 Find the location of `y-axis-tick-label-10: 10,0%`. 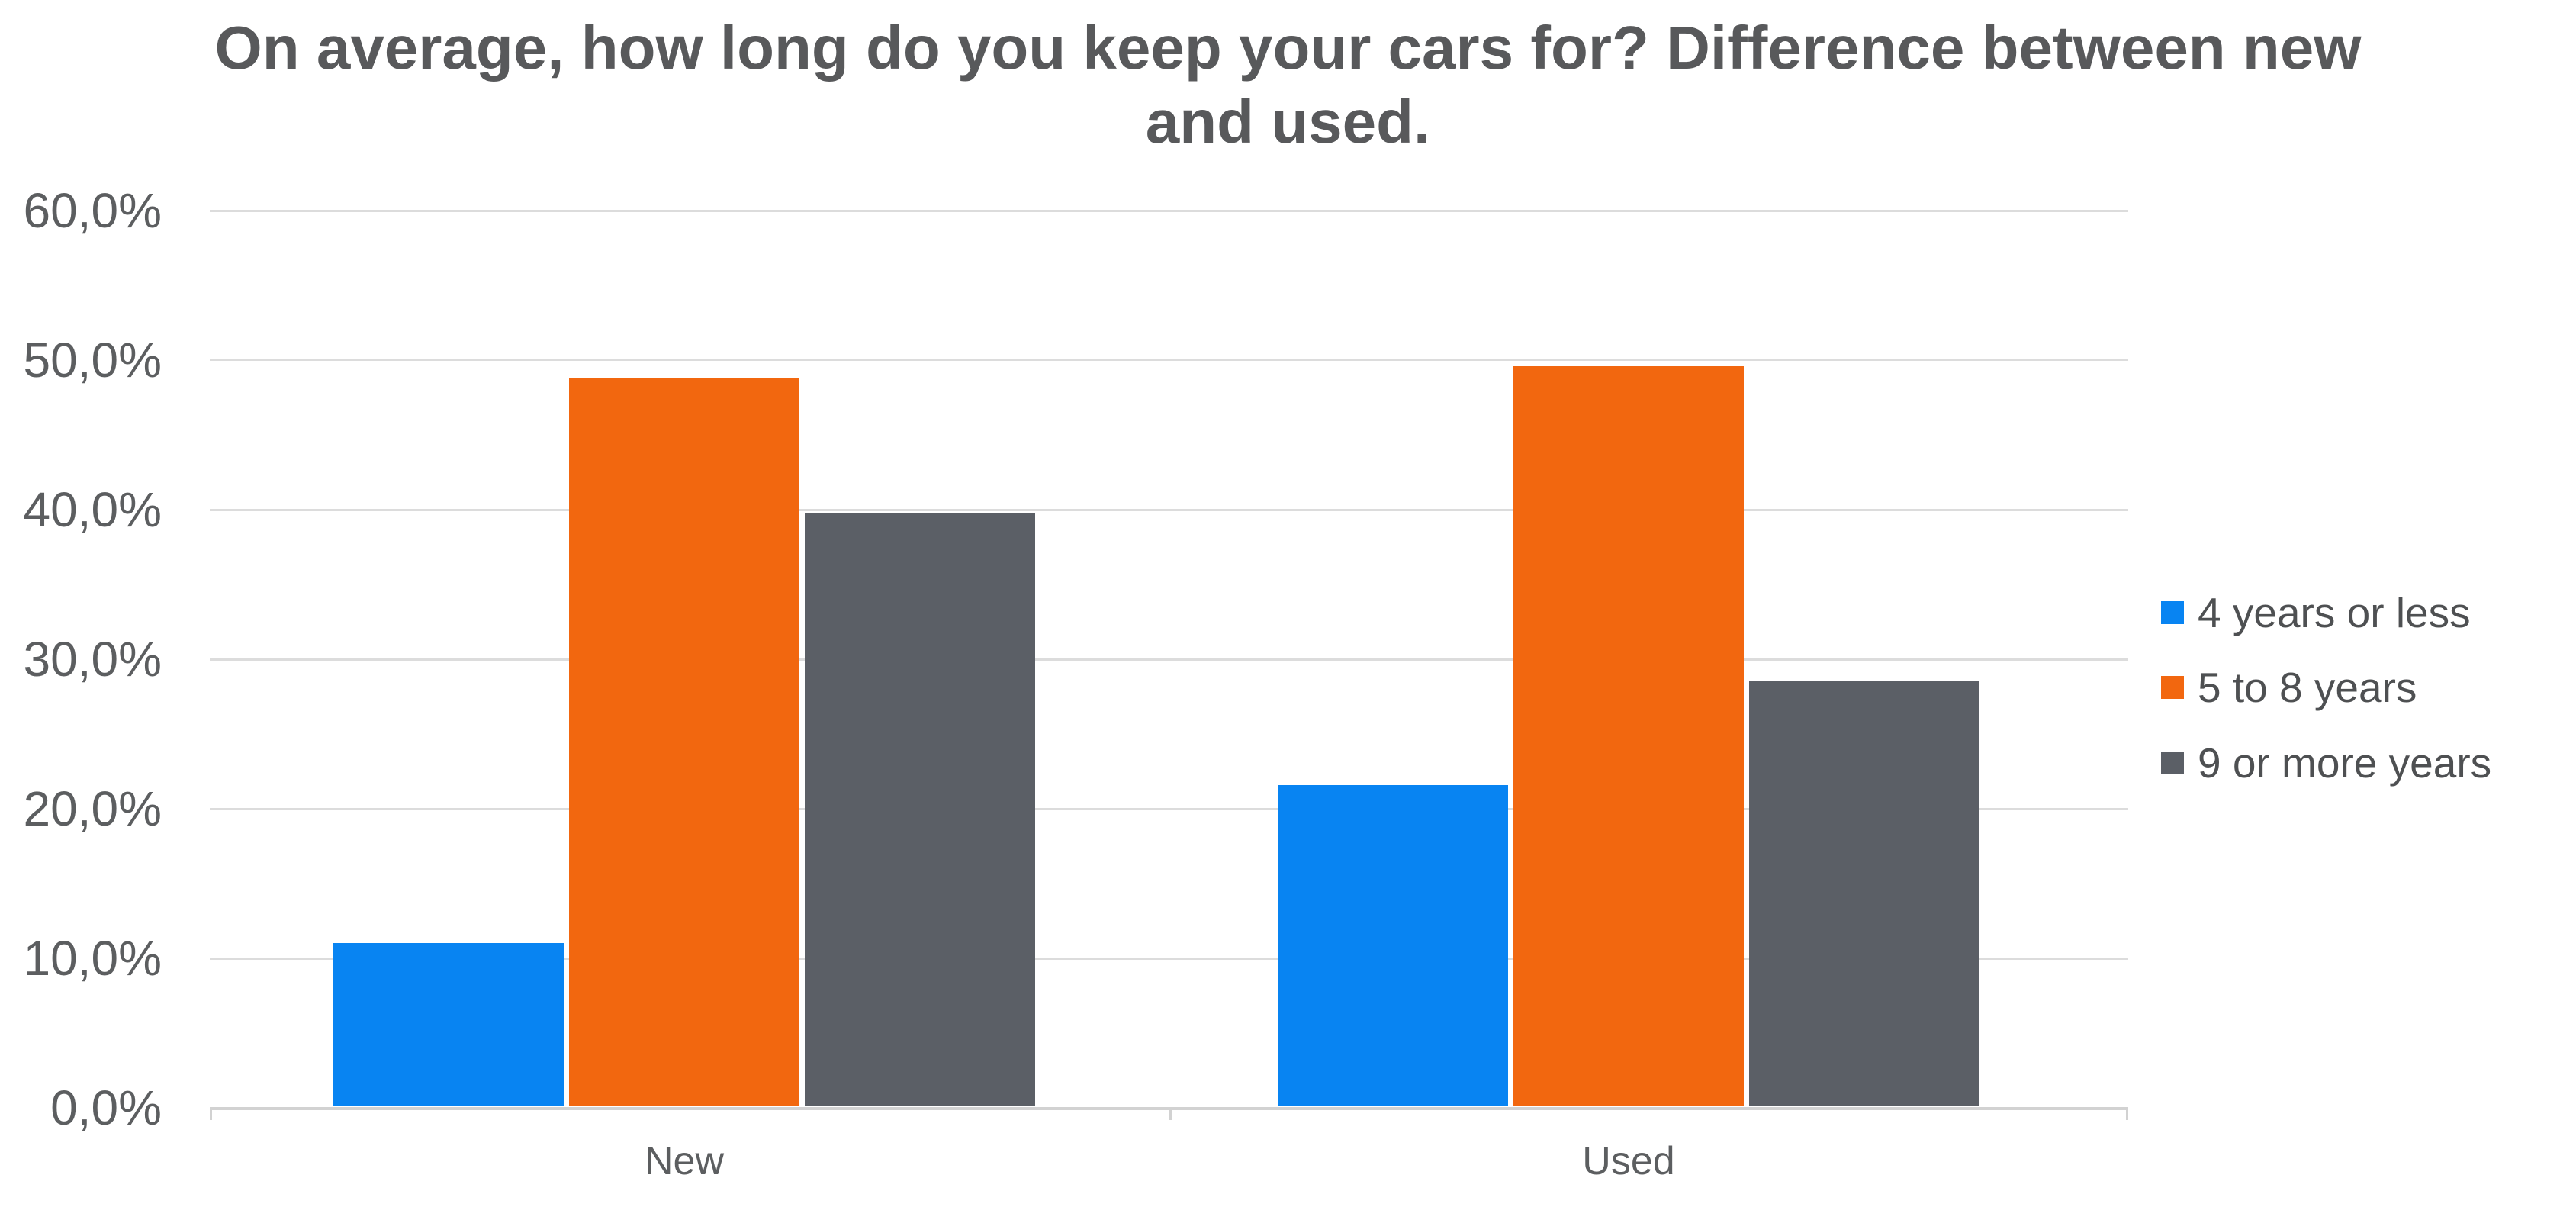

y-axis-tick-label-10: 10,0% is located at coordinates (93, 958).